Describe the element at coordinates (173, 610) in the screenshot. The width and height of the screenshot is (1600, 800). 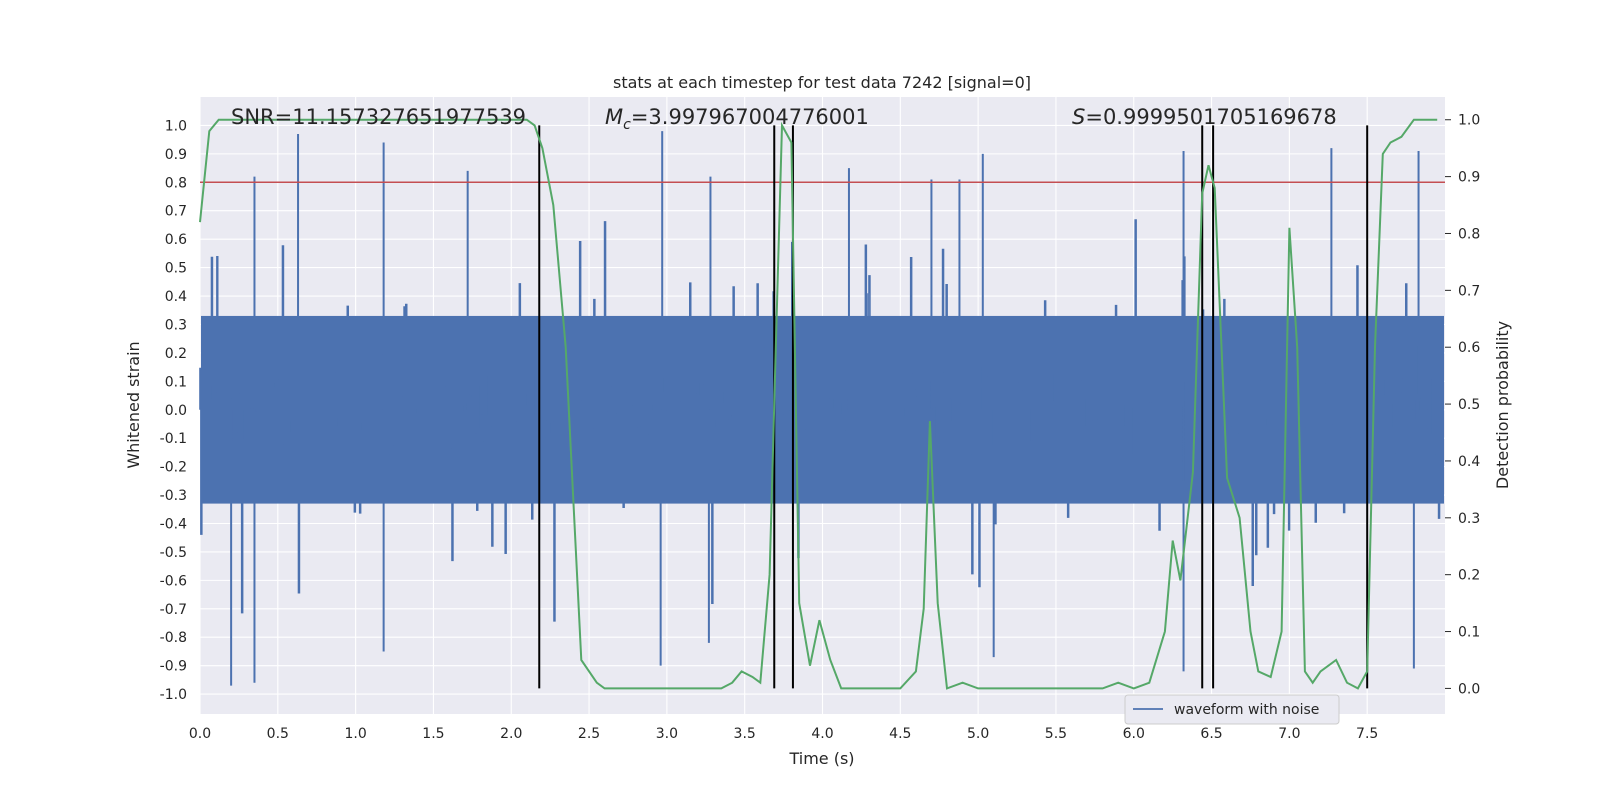
I see `y-left-tick-label: -0.7` at that location.